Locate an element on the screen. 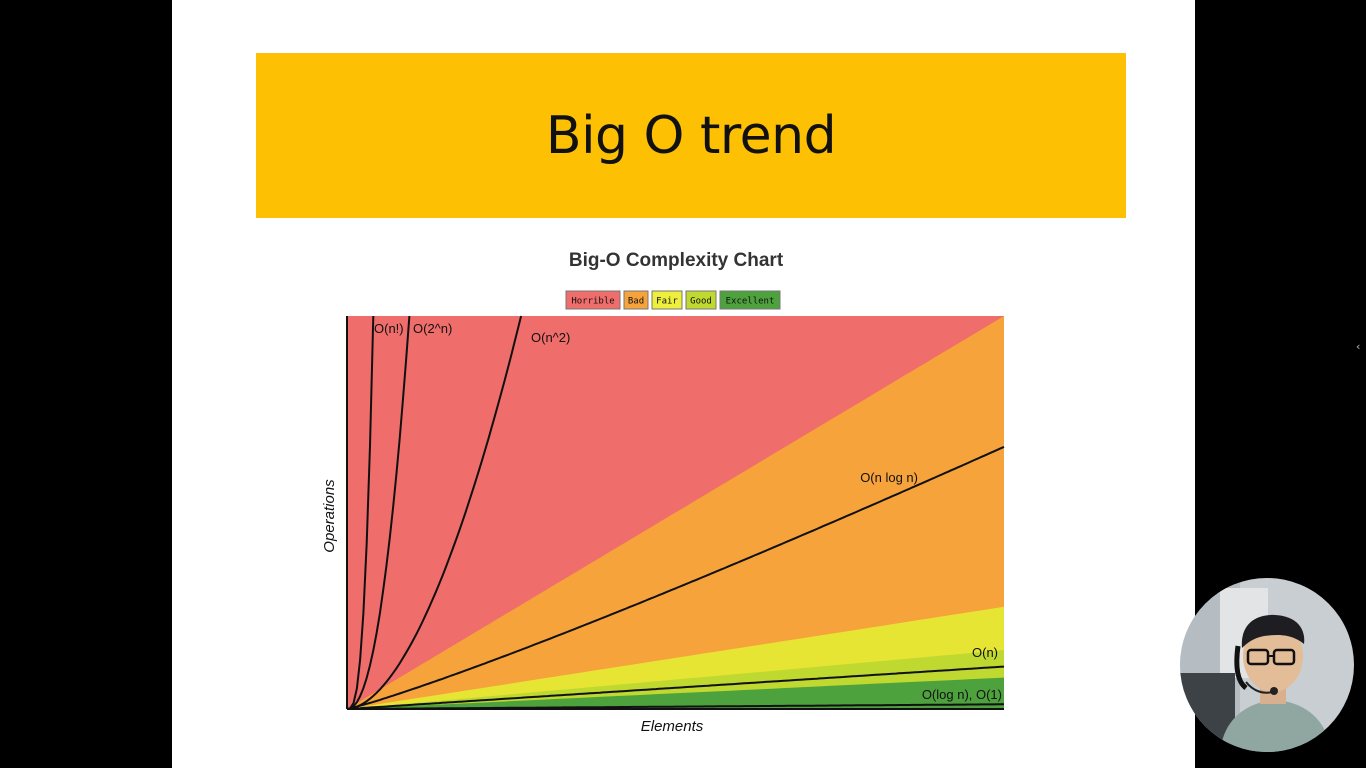  legend-label-horrible: Horrible is located at coordinates (592, 302).